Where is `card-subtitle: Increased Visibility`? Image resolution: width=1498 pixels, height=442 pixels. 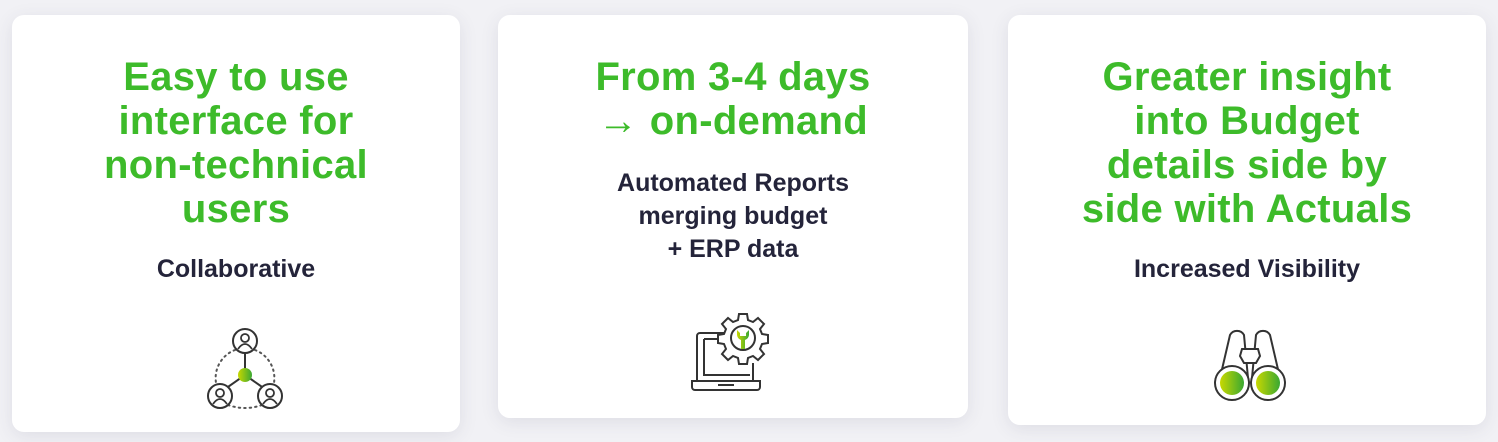 card-subtitle: Increased Visibility is located at coordinates (1247, 269).